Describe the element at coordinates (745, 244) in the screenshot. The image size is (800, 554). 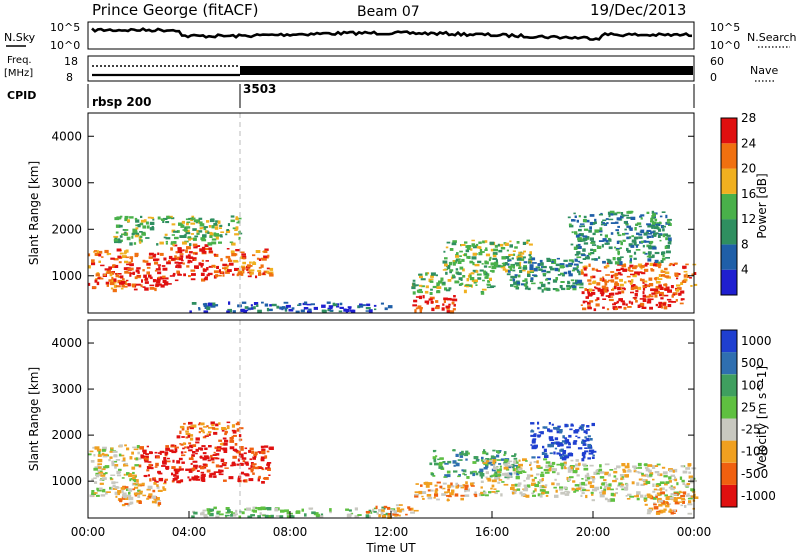
I see `power-colorbar-tick: 8` at that location.